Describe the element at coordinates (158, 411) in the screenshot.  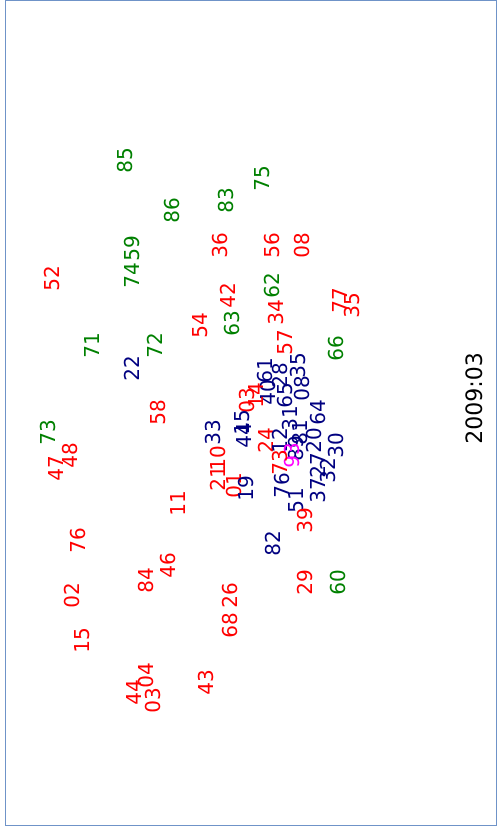
I see `point-label-31: 58` at that location.